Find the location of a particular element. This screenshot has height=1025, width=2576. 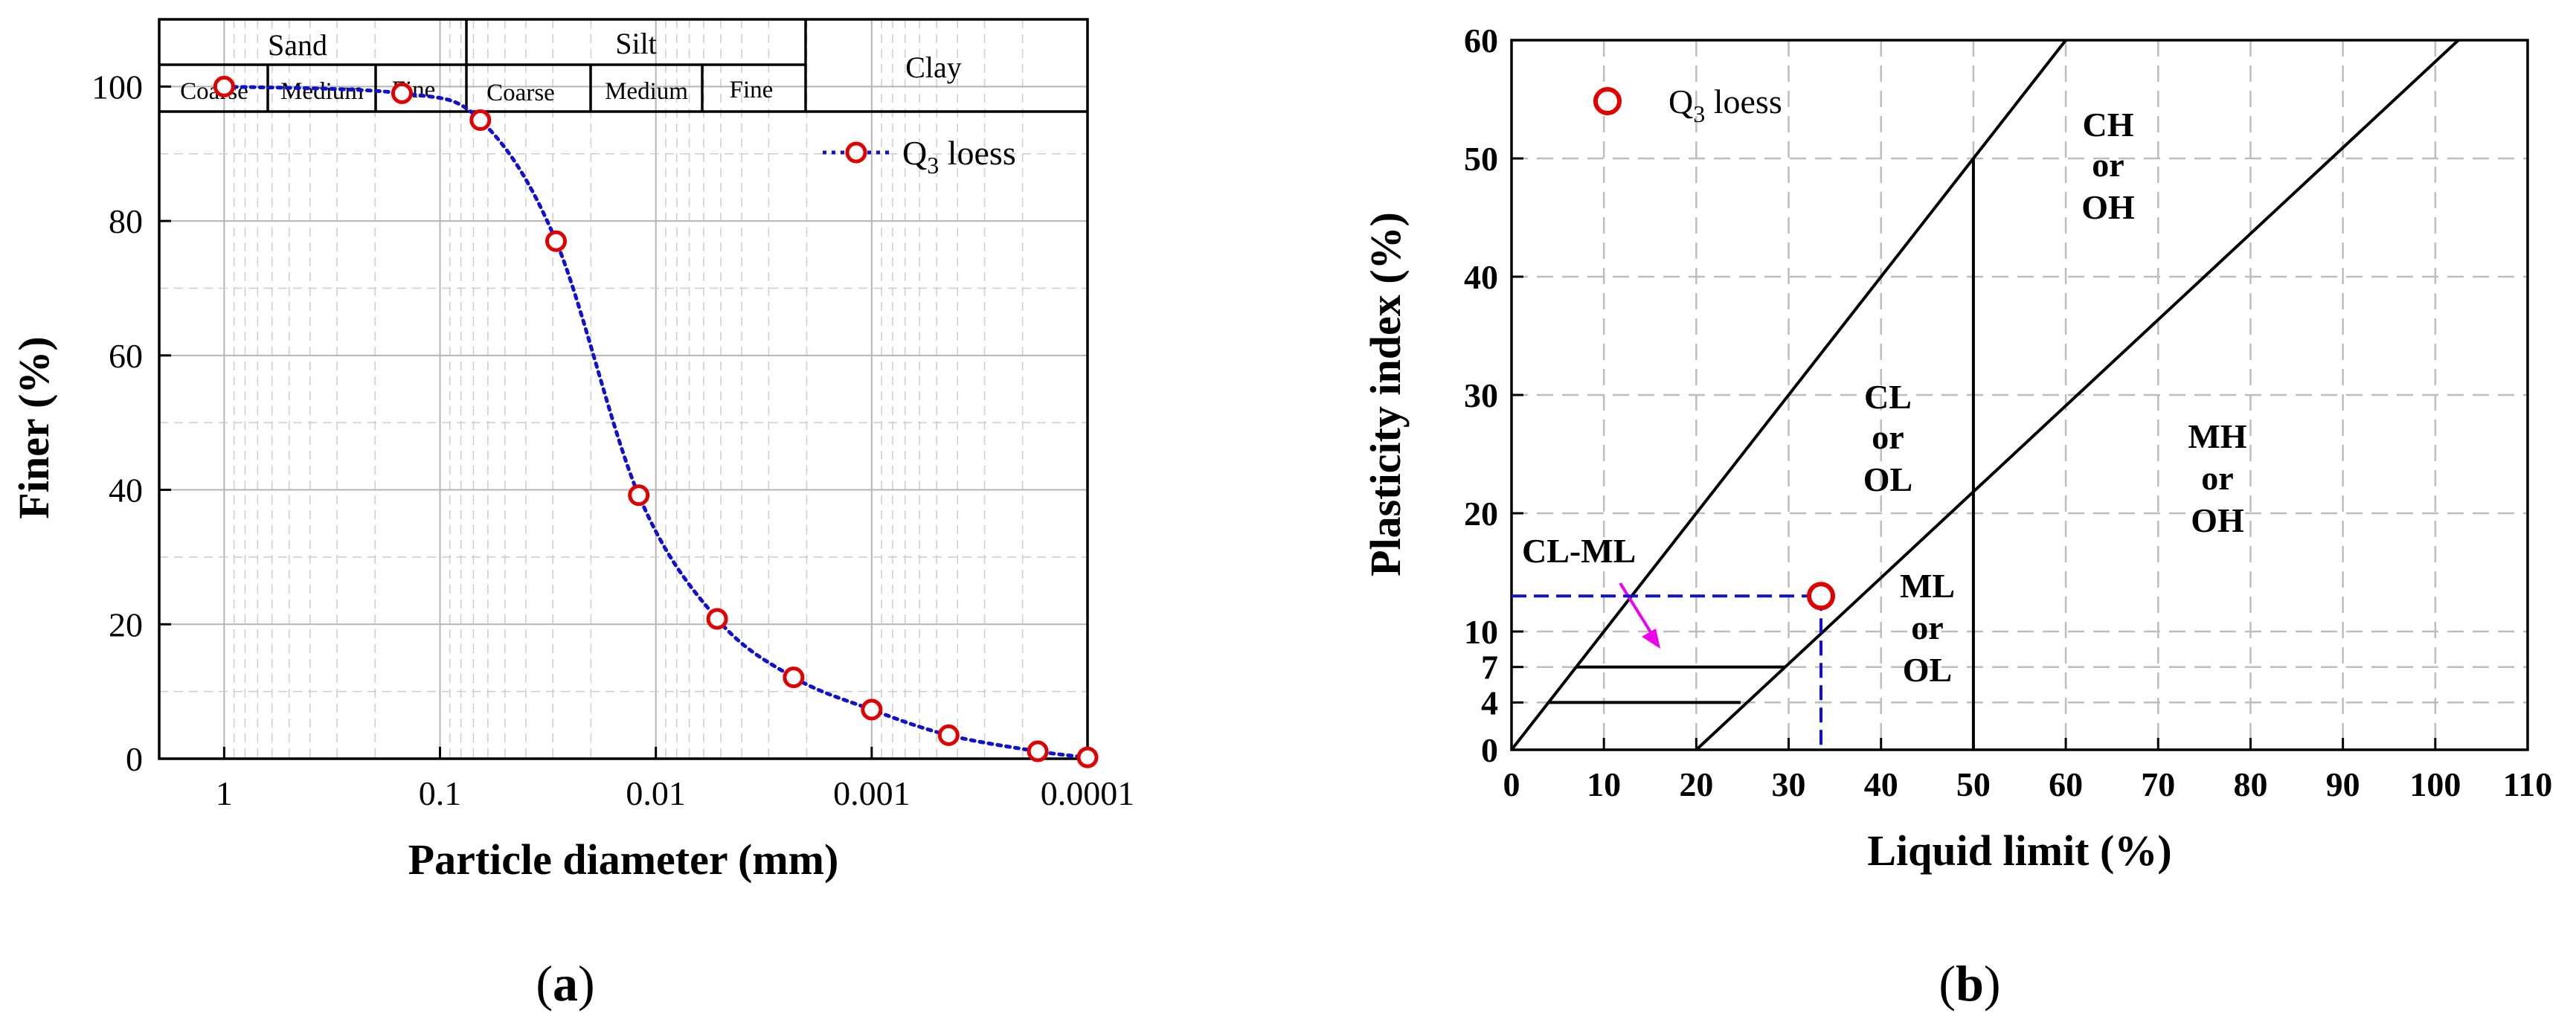

chart-b-series is located at coordinates (1674, 666).